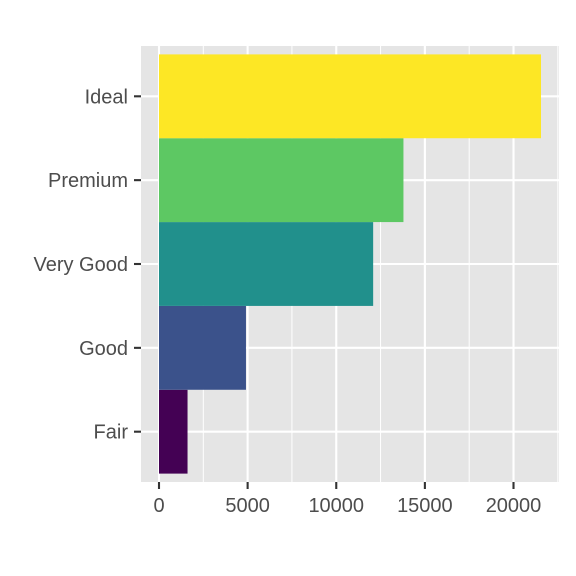 The height and width of the screenshot is (576, 576). I want to click on y-tick-label: Ideal, so click(106, 97).